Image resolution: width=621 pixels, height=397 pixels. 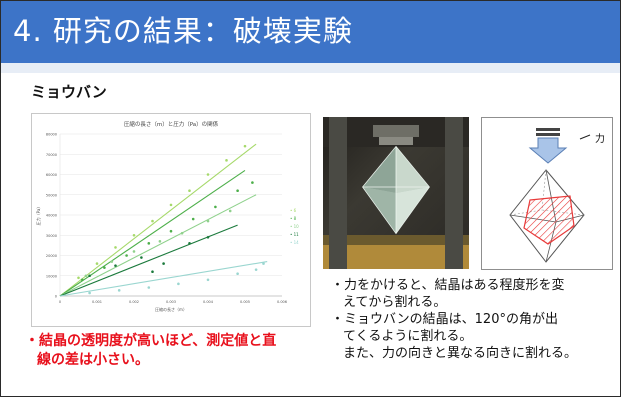 I want to click on desc-line: えてから割れる。, so click(x=395, y=302).